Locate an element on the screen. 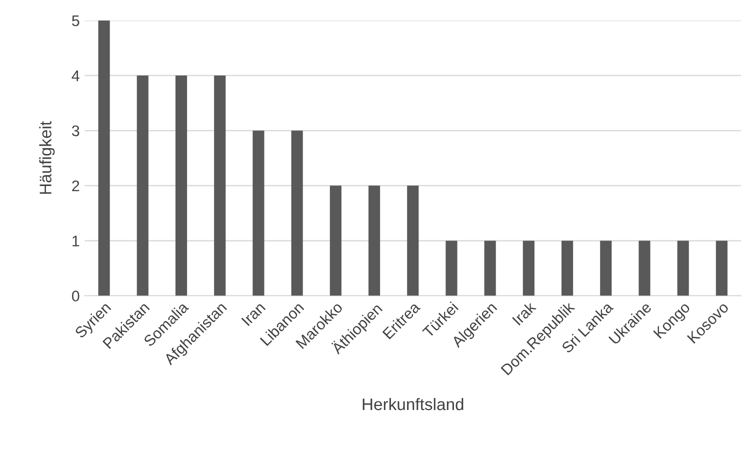 This screenshot has width=750, height=455. x-axis-title: Herkunftsland is located at coordinates (413, 404).